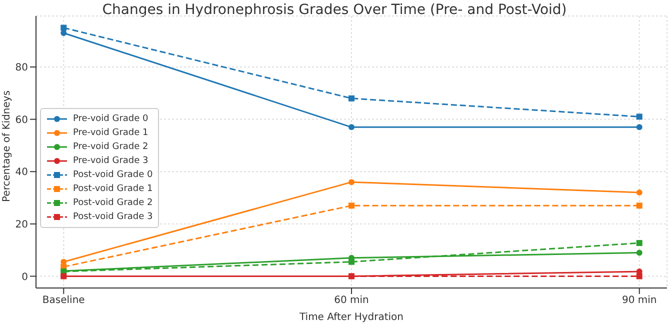 The width and height of the screenshot is (669, 326). Describe the element at coordinates (110, 133) in the screenshot. I see `legend-label: Pre-void Grade 1` at that location.